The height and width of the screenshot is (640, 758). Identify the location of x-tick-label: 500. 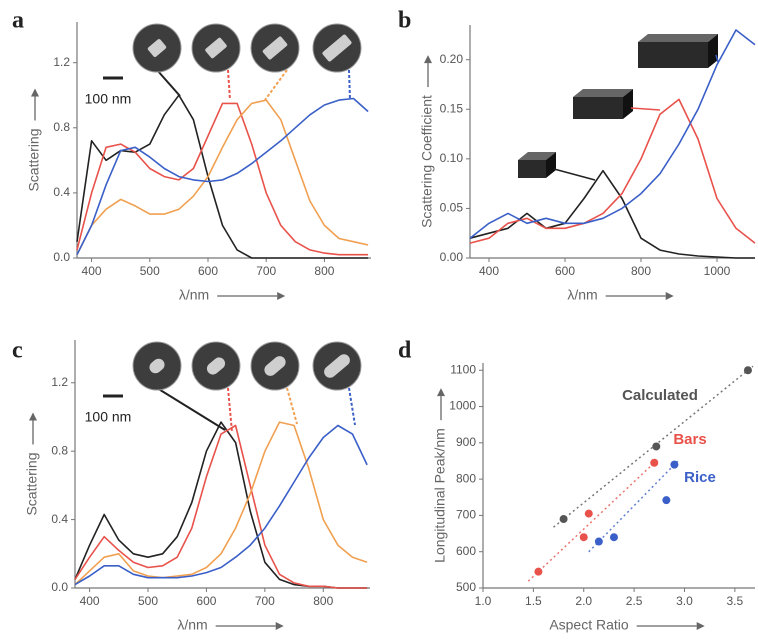
(148, 601).